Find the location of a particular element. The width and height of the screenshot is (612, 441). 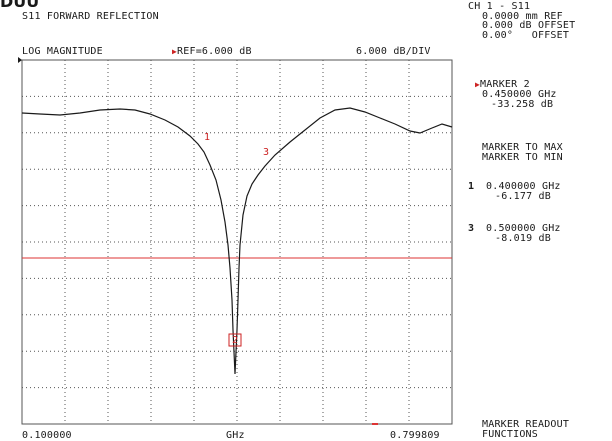

reference-label: REF=6.000 dB is located at coordinates (214, 51).